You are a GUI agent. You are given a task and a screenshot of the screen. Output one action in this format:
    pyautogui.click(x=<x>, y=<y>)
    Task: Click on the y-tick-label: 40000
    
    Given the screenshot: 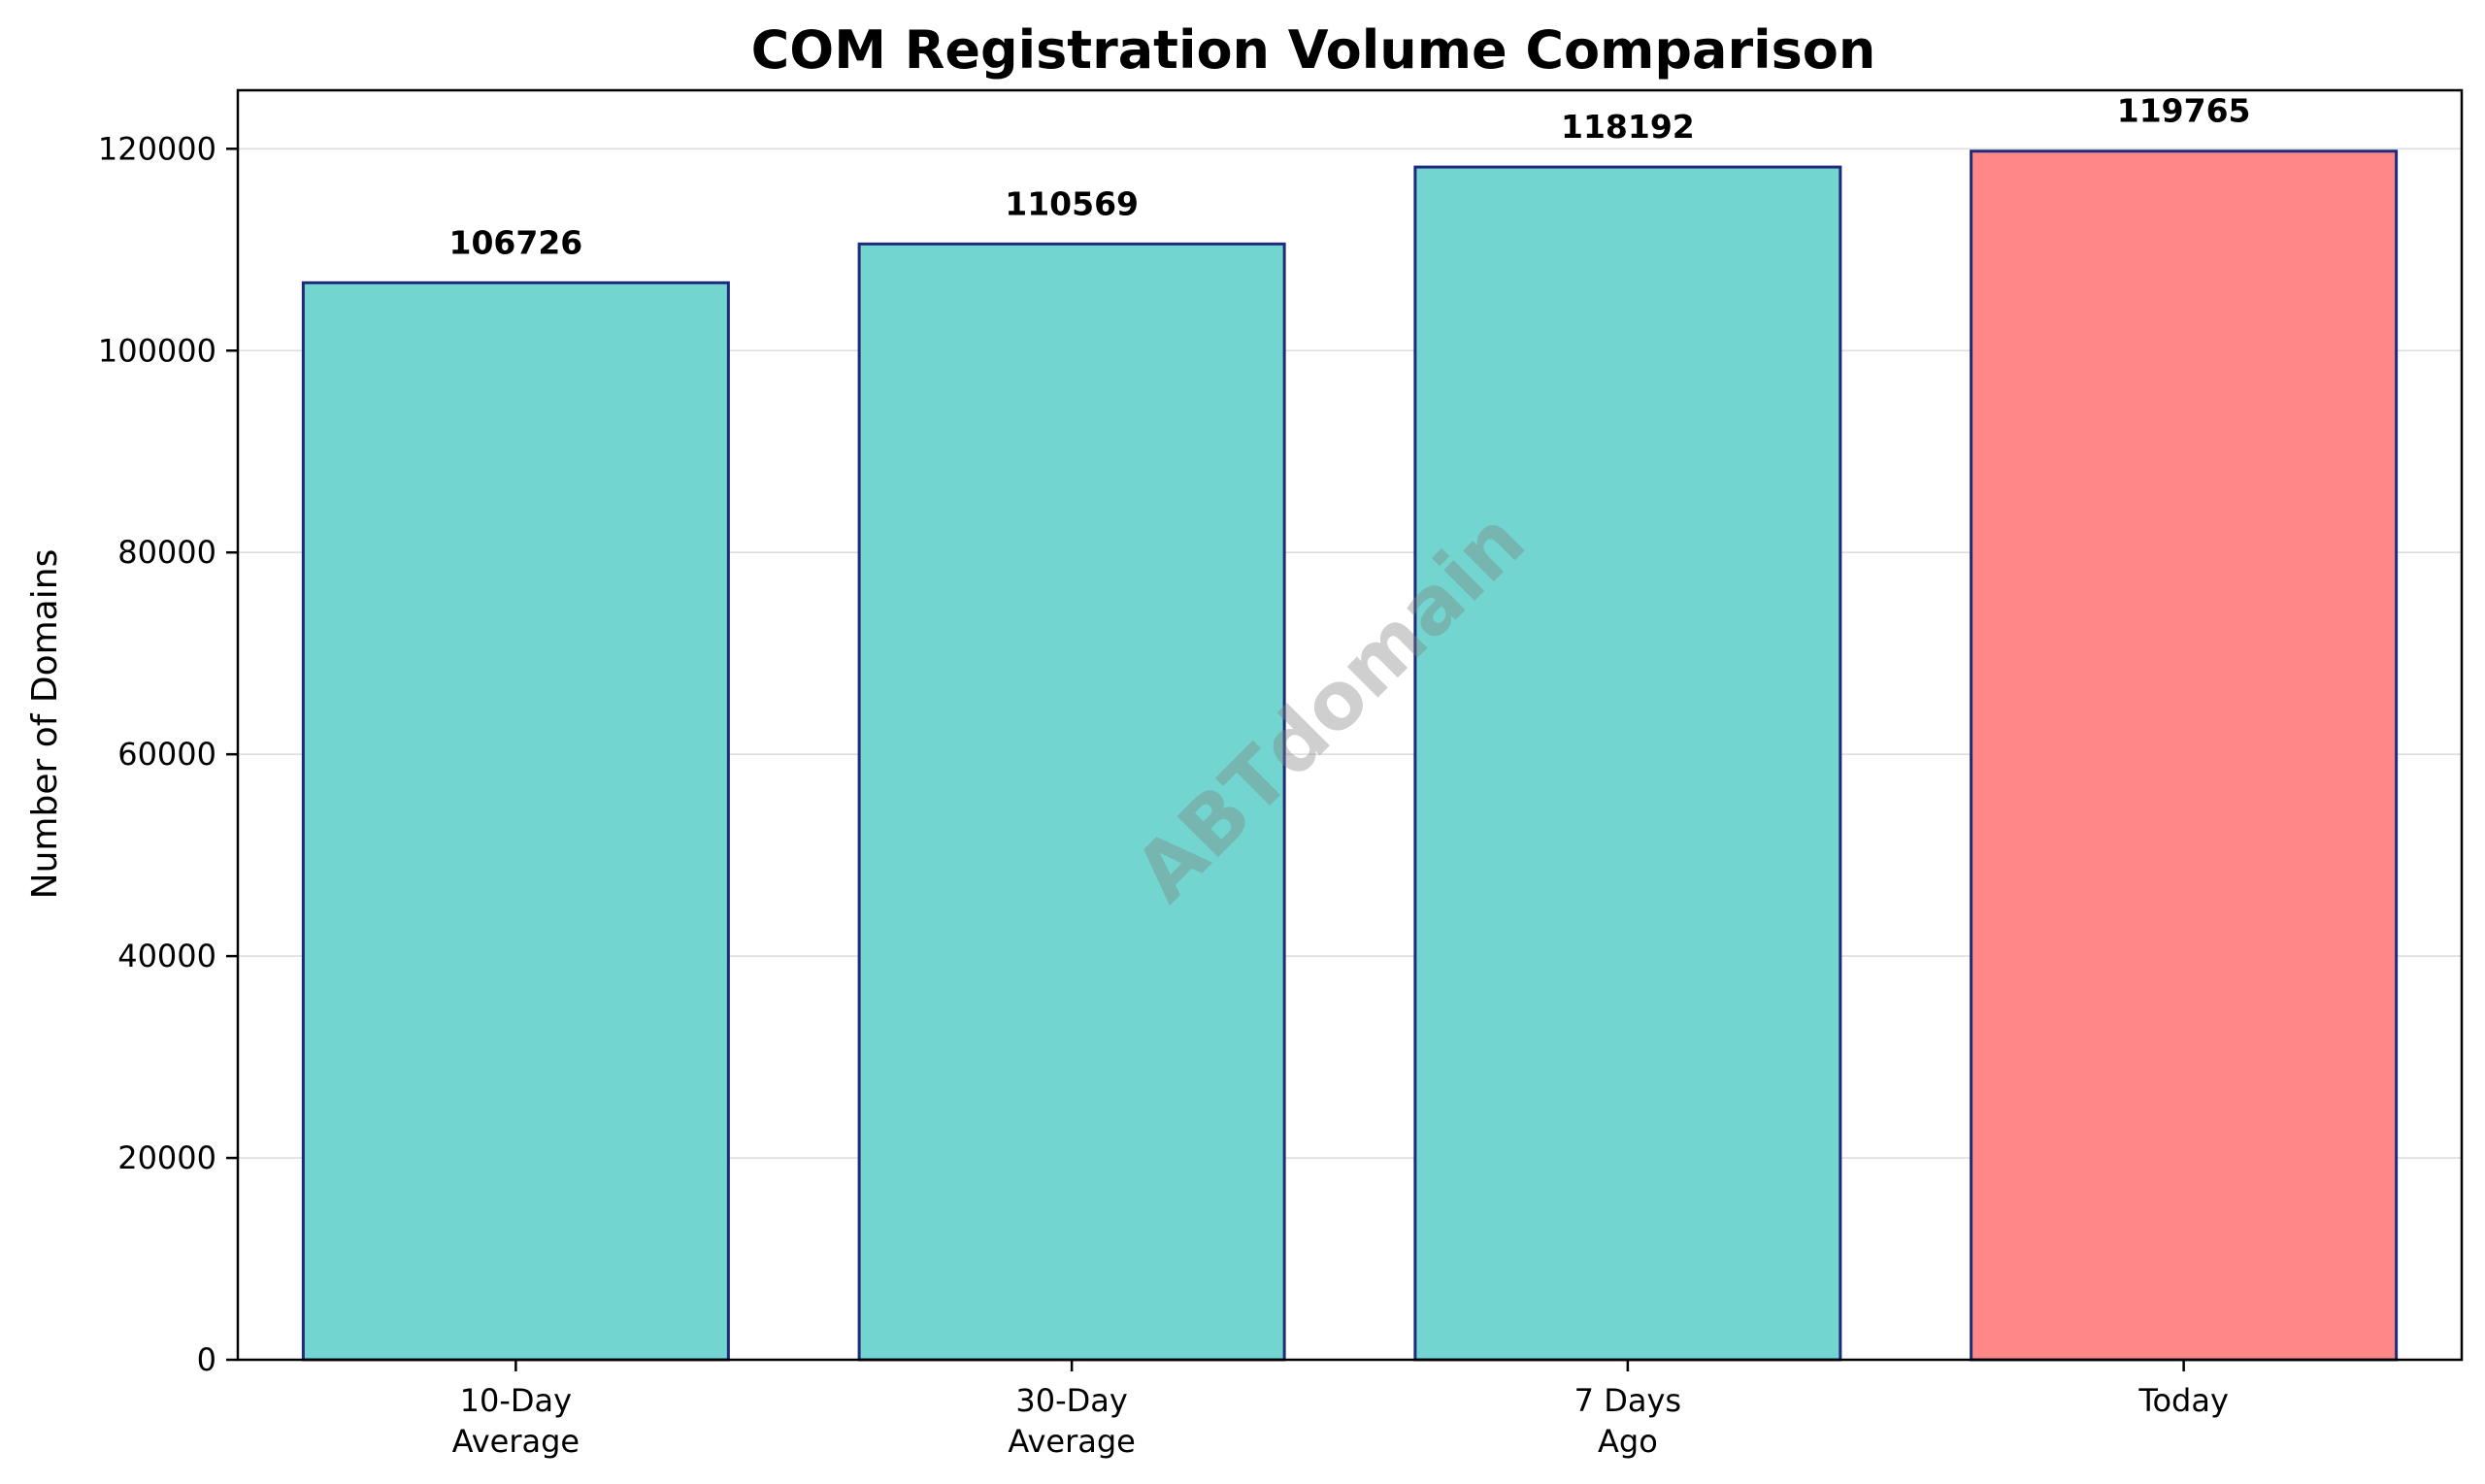 What is the action you would take?
    pyautogui.click(x=167, y=956)
    